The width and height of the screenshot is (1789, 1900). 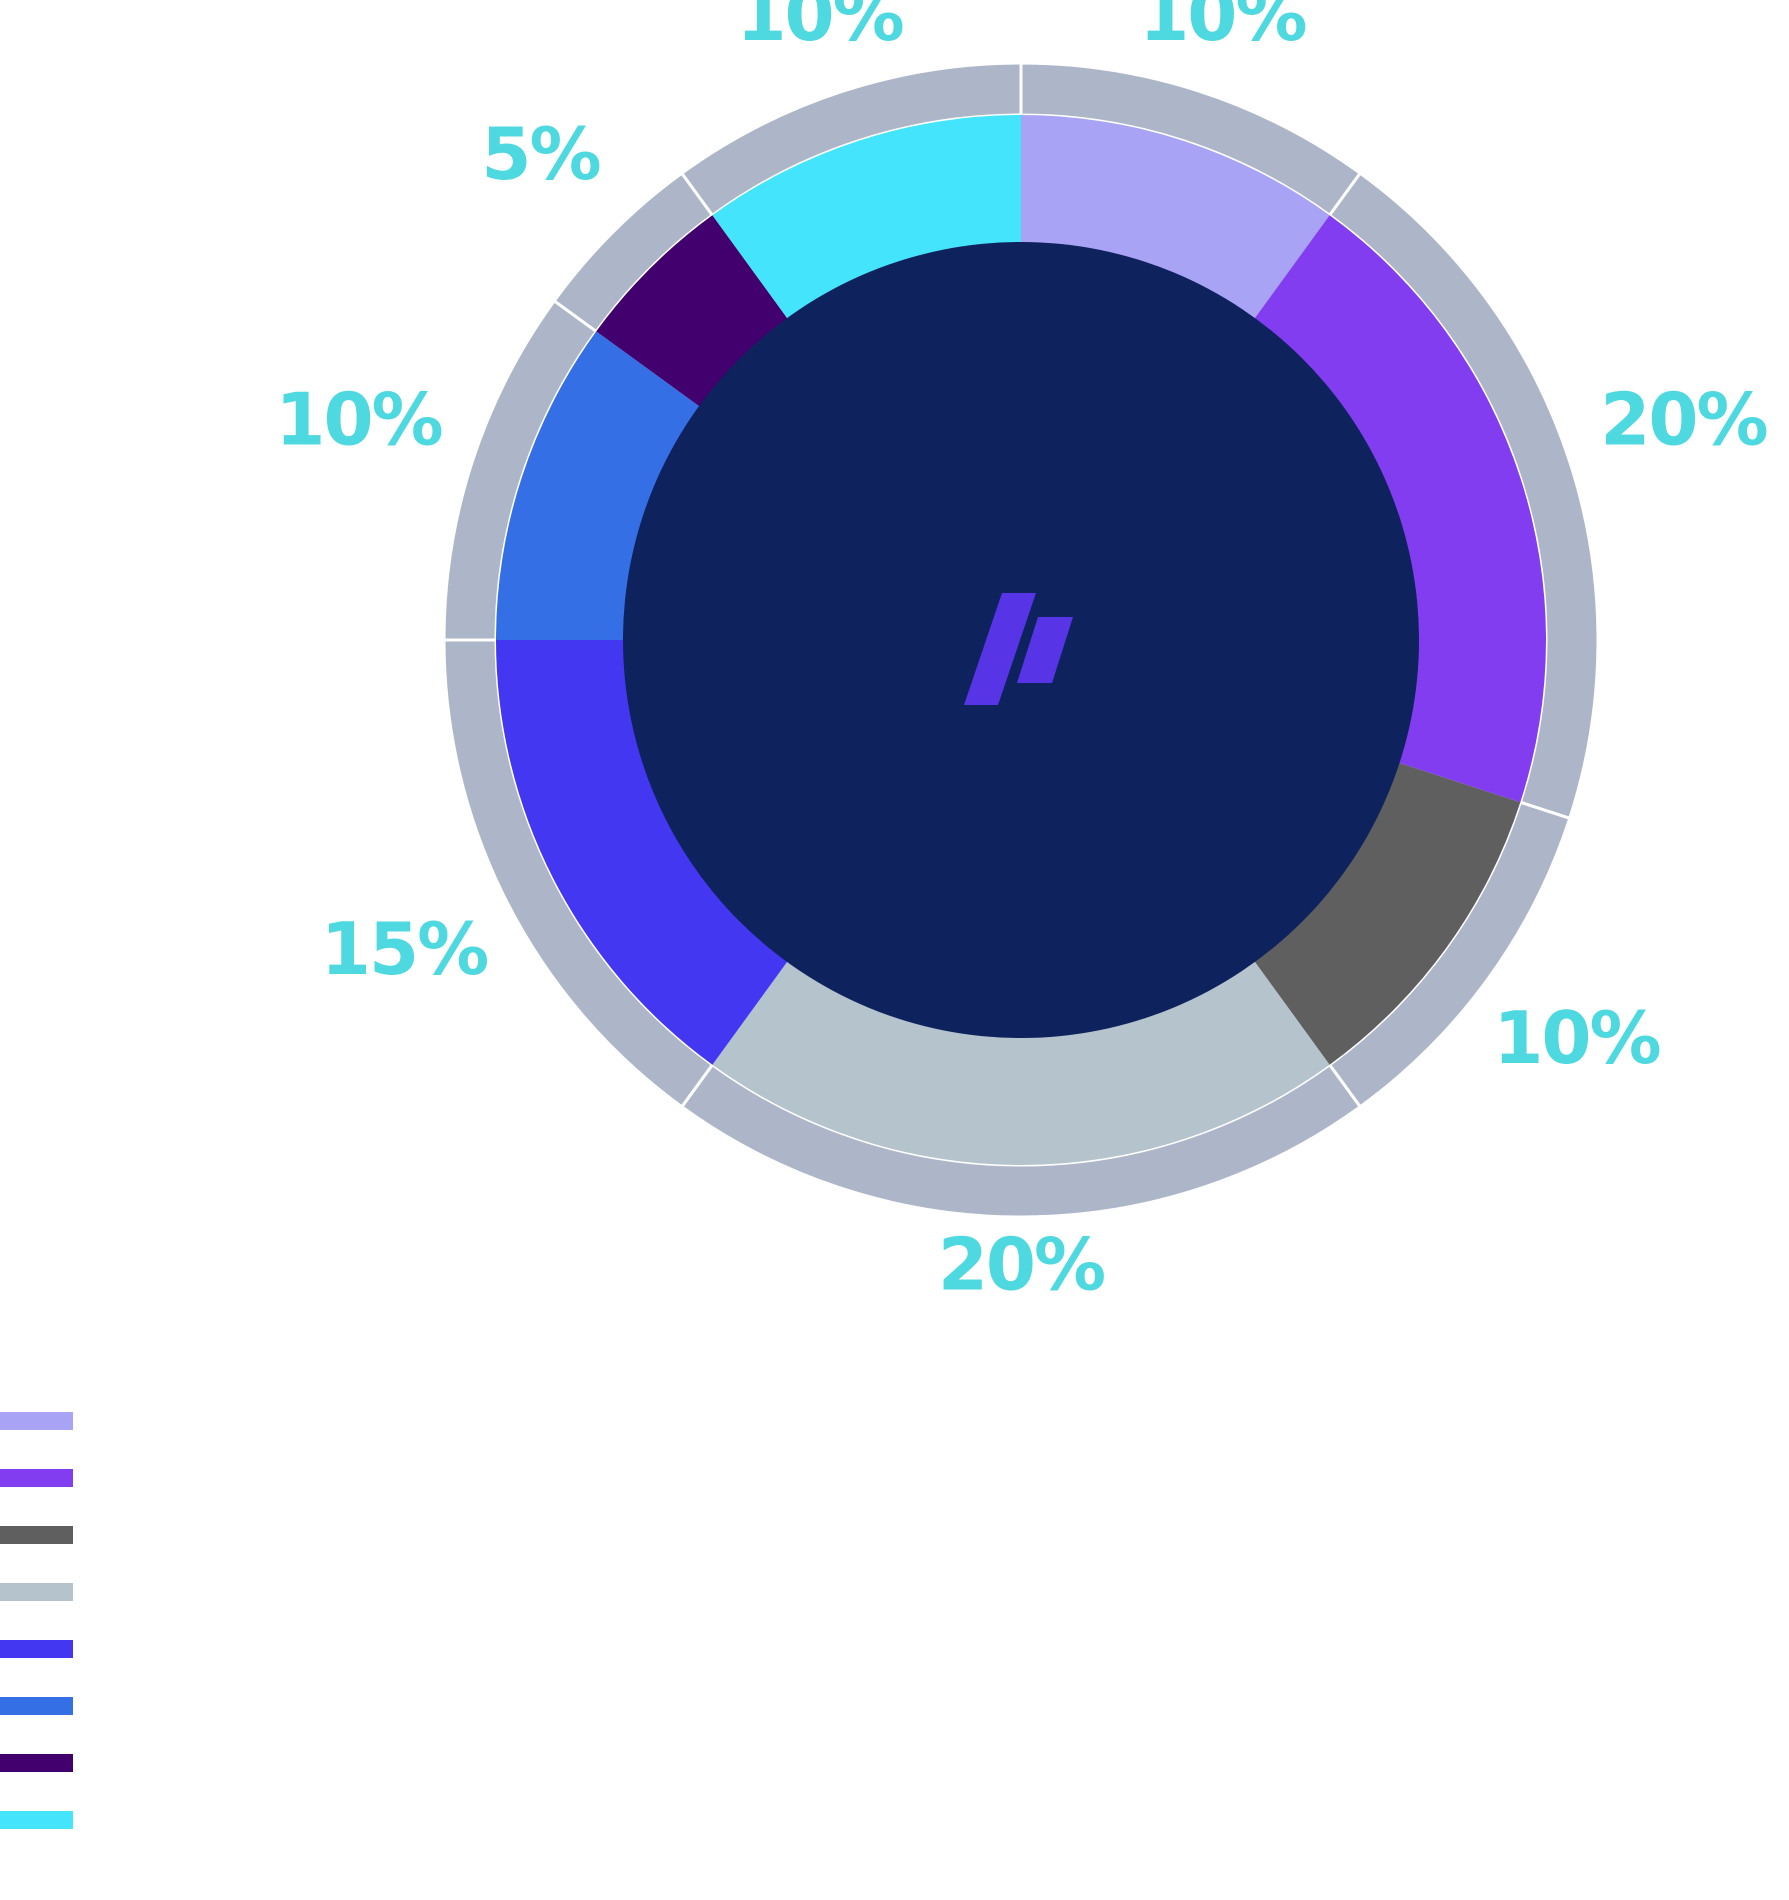 What do you see at coordinates (404, 949) in the screenshot?
I see `data-label: 15%` at bounding box center [404, 949].